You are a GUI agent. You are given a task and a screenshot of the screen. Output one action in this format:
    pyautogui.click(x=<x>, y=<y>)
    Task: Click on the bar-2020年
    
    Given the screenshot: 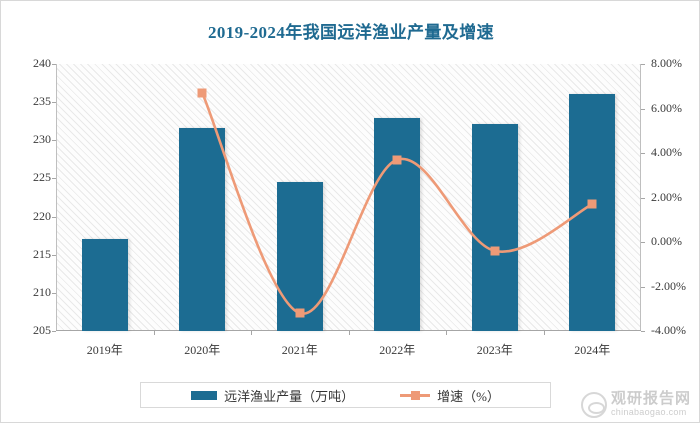 What is the action you would take?
    pyautogui.click(x=202, y=229)
    